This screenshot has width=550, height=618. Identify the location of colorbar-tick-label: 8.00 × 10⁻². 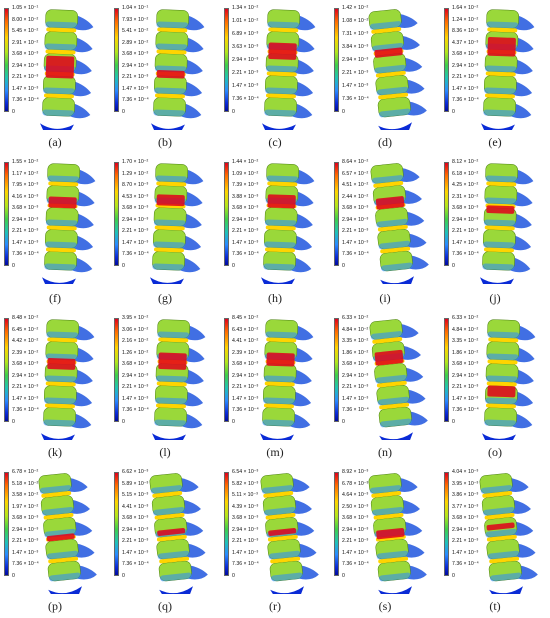
(25, 19).